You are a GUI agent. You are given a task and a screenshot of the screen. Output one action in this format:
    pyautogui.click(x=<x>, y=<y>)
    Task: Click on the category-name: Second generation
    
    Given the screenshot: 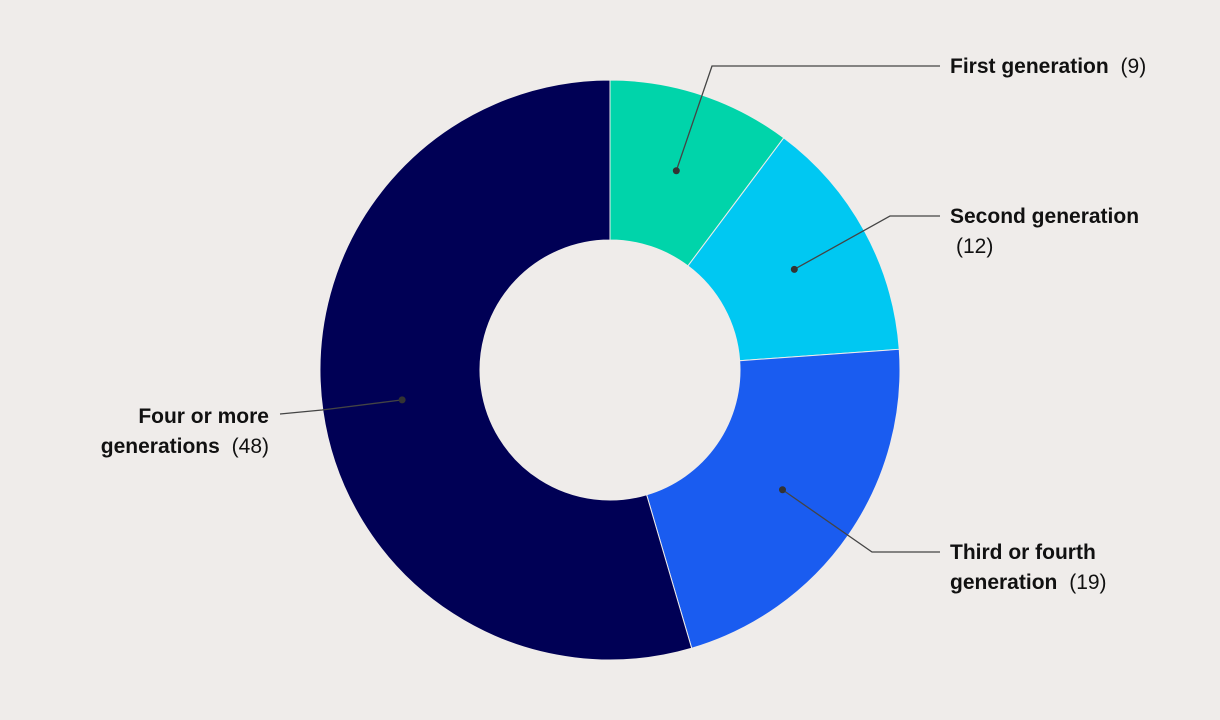 What is the action you would take?
    pyautogui.click(x=1045, y=216)
    